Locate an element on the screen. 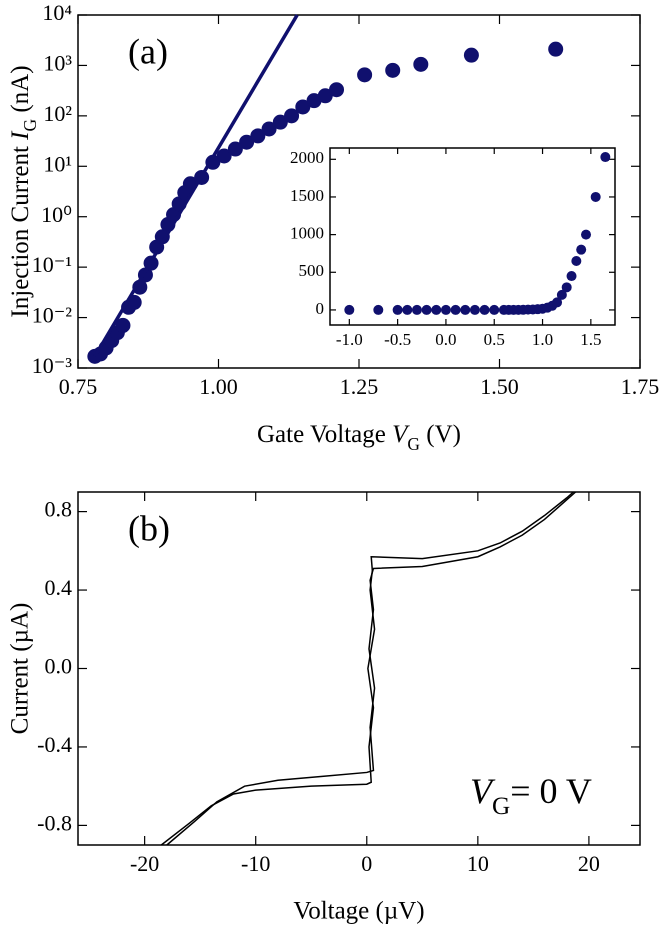 Image resolution: width=664 pixels, height=933 pixels. x-tick-label: 0.75 is located at coordinates (78, 386).